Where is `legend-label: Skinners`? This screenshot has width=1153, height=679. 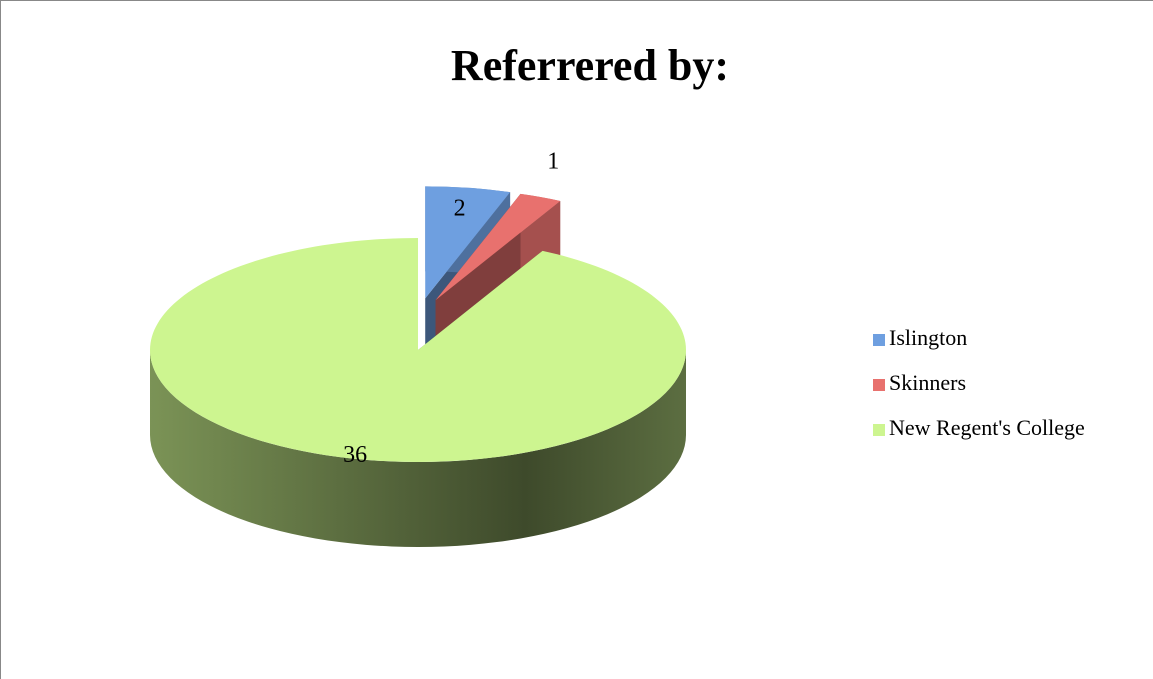 legend-label: Skinners is located at coordinates (927, 382).